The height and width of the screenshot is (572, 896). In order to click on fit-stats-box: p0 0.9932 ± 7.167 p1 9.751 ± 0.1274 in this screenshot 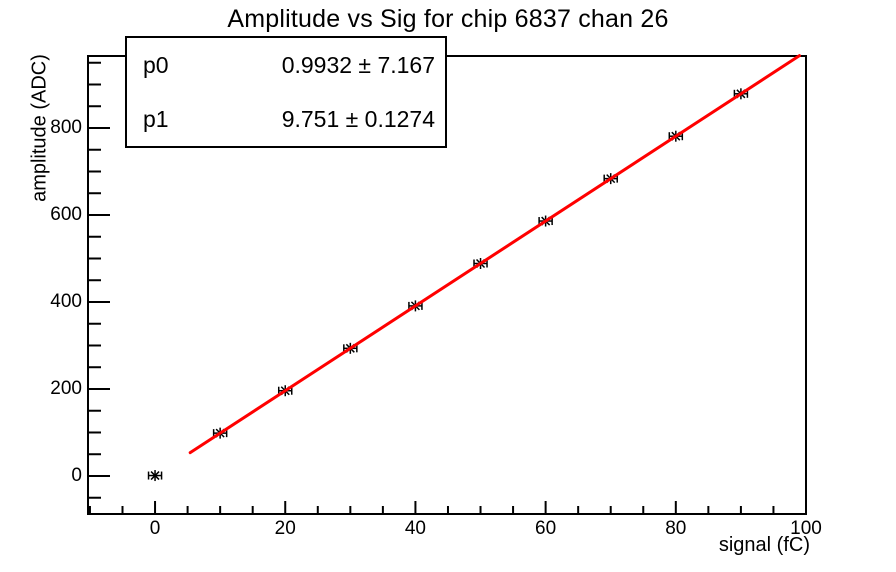, I will do `click(286, 92)`.